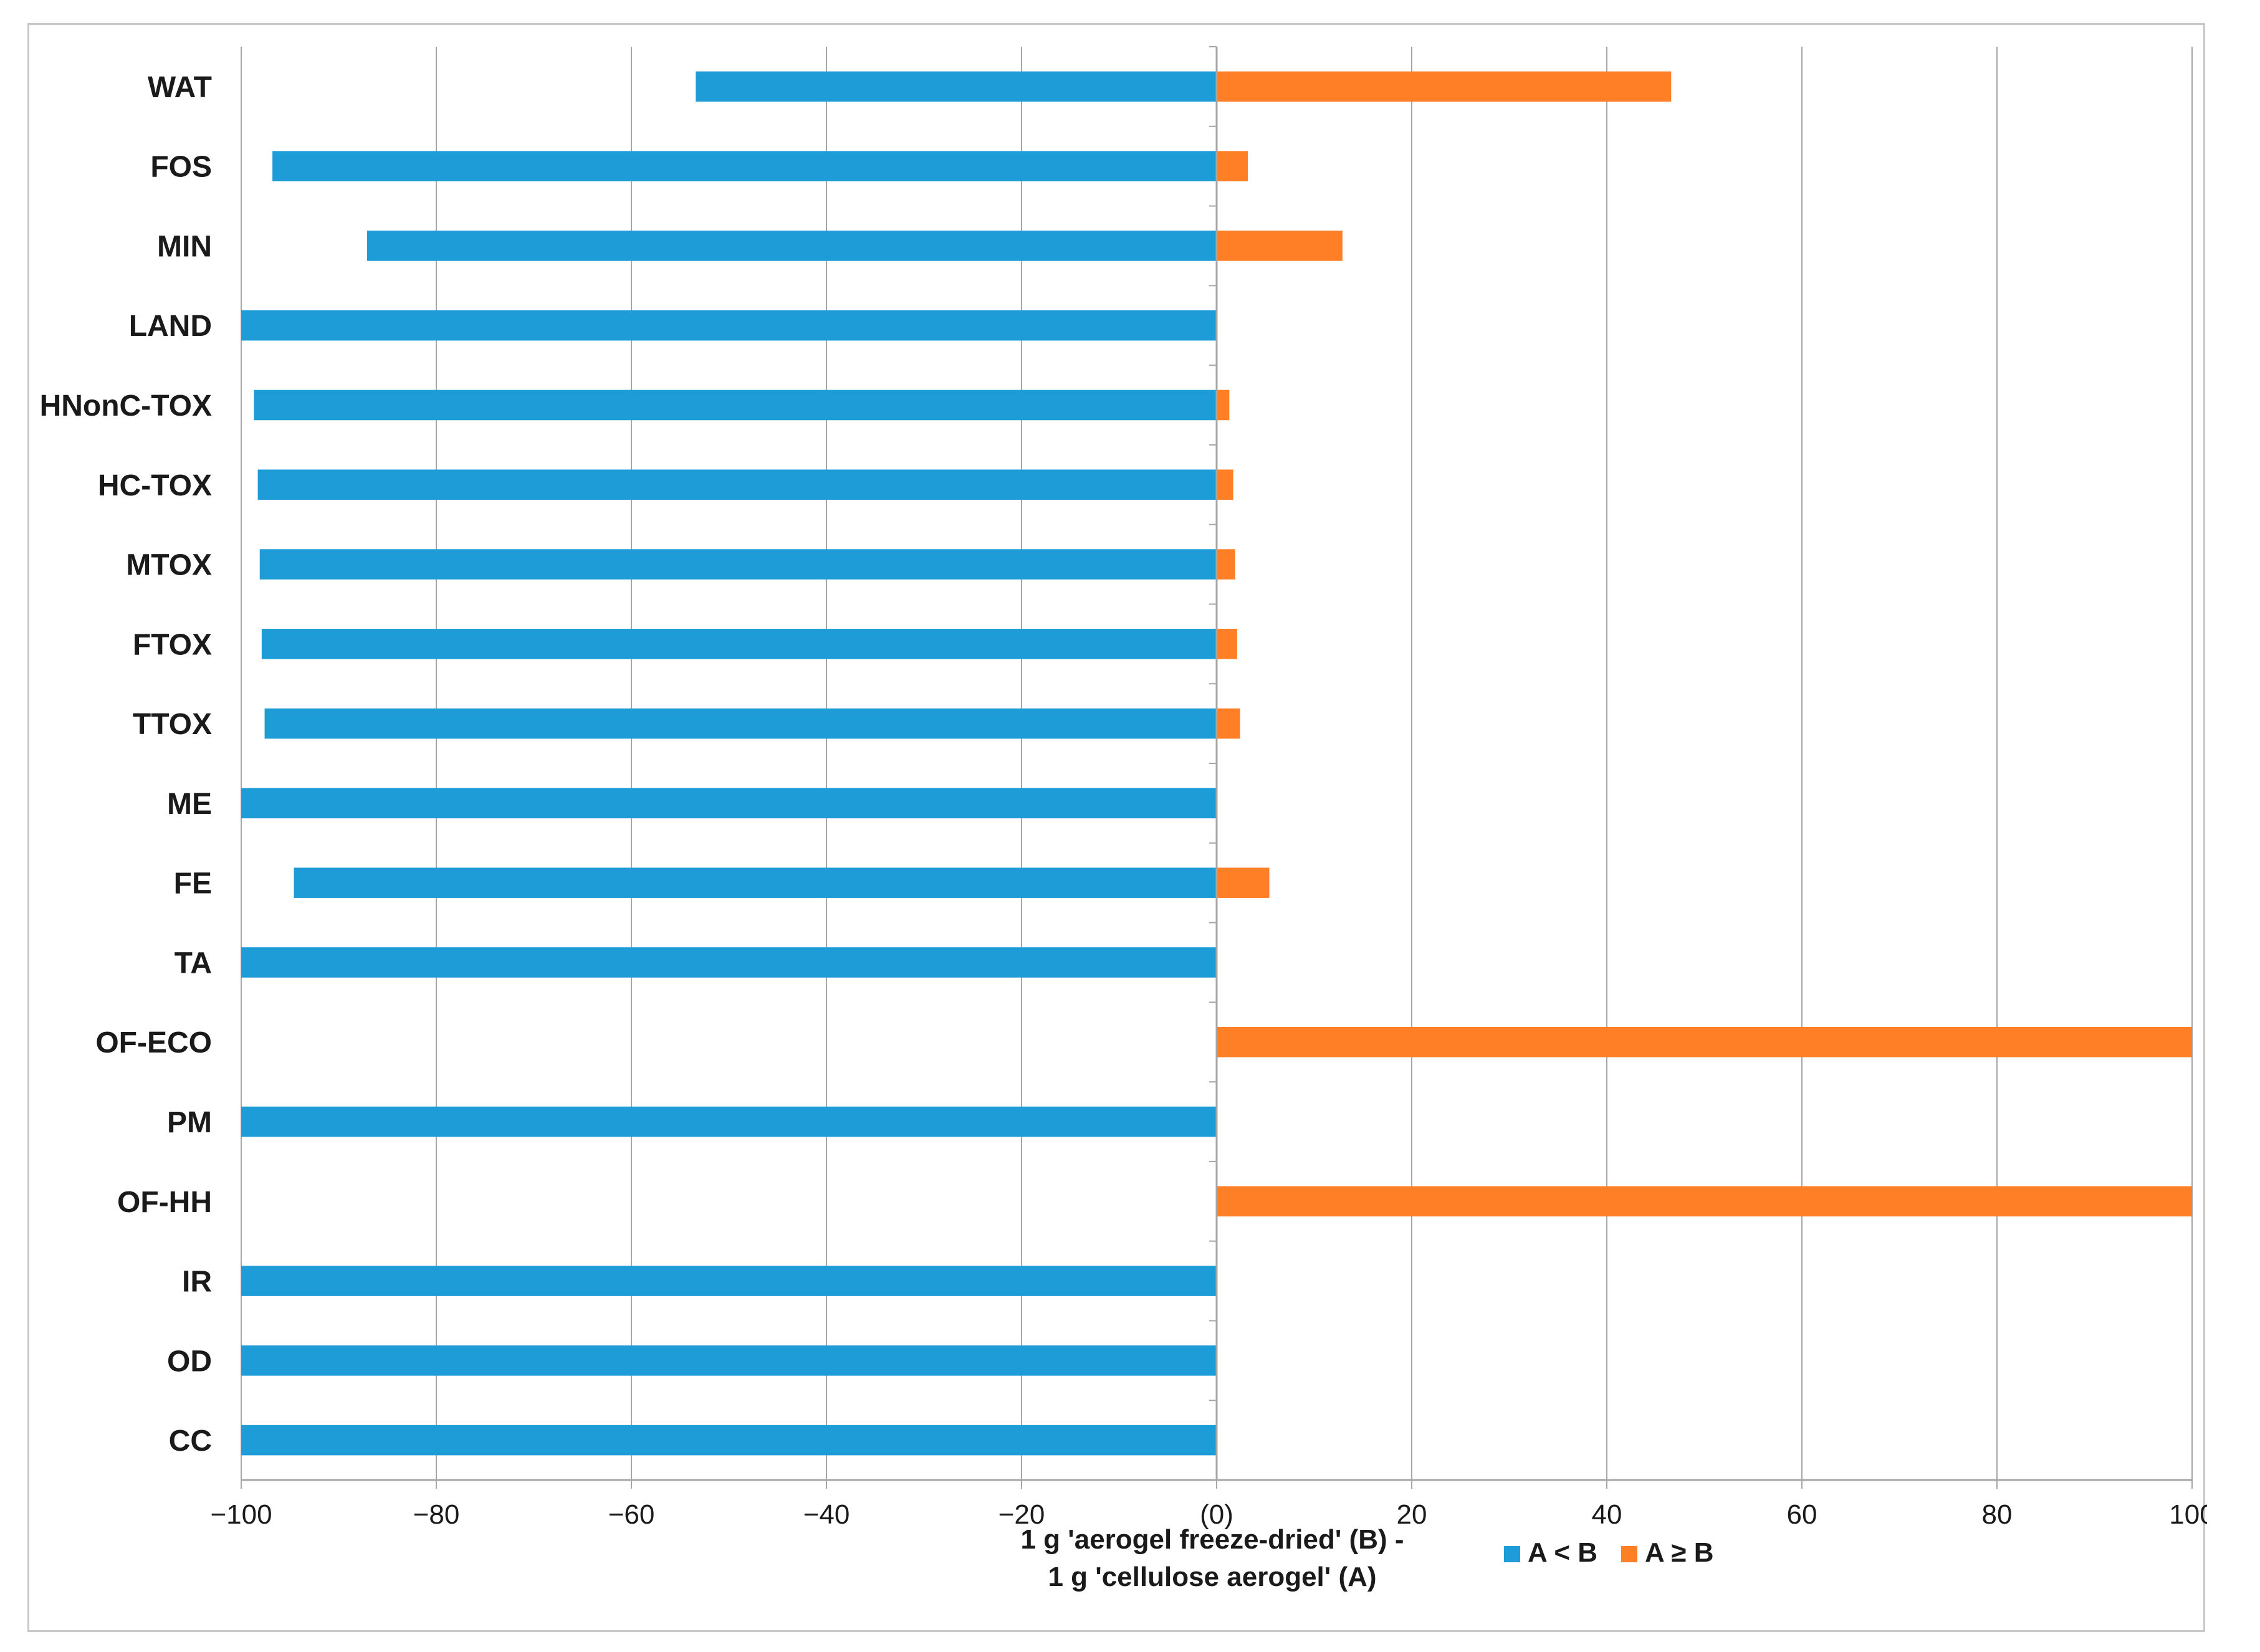 The height and width of the screenshot is (1652, 2260). I want to click on category-label-fos: FOS, so click(181, 167).